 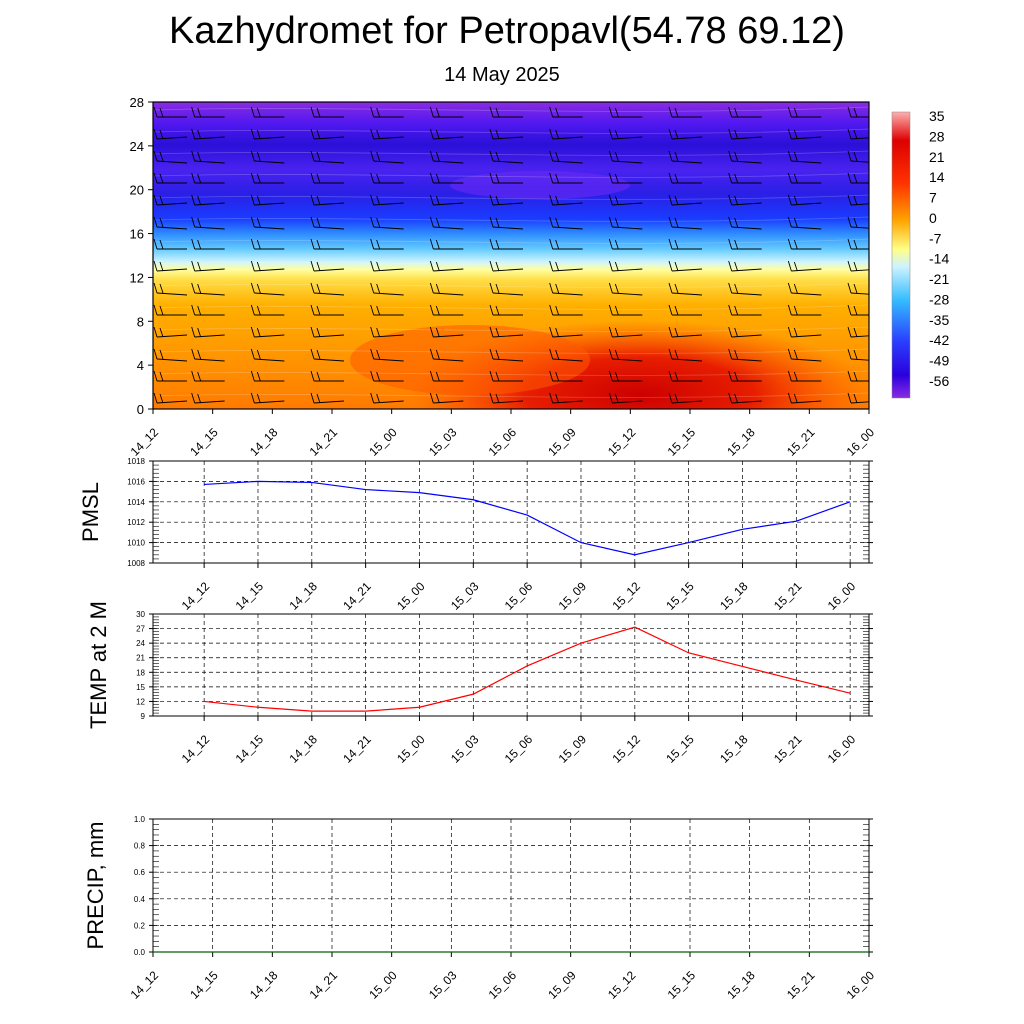 What do you see at coordinates (939, 279) in the screenshot?
I see `colorbar-label: -21` at bounding box center [939, 279].